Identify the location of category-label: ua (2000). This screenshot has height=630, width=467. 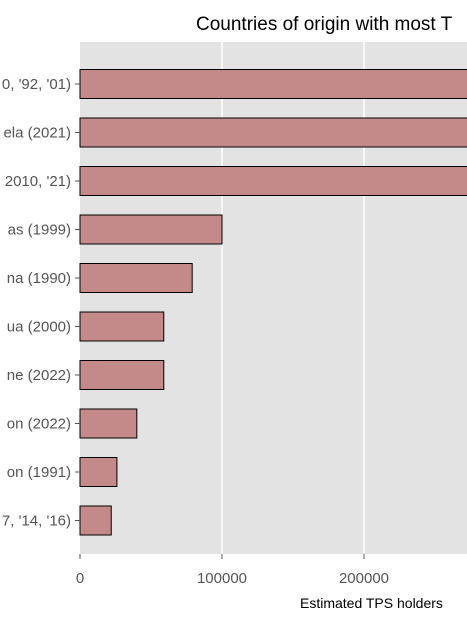
(39, 327).